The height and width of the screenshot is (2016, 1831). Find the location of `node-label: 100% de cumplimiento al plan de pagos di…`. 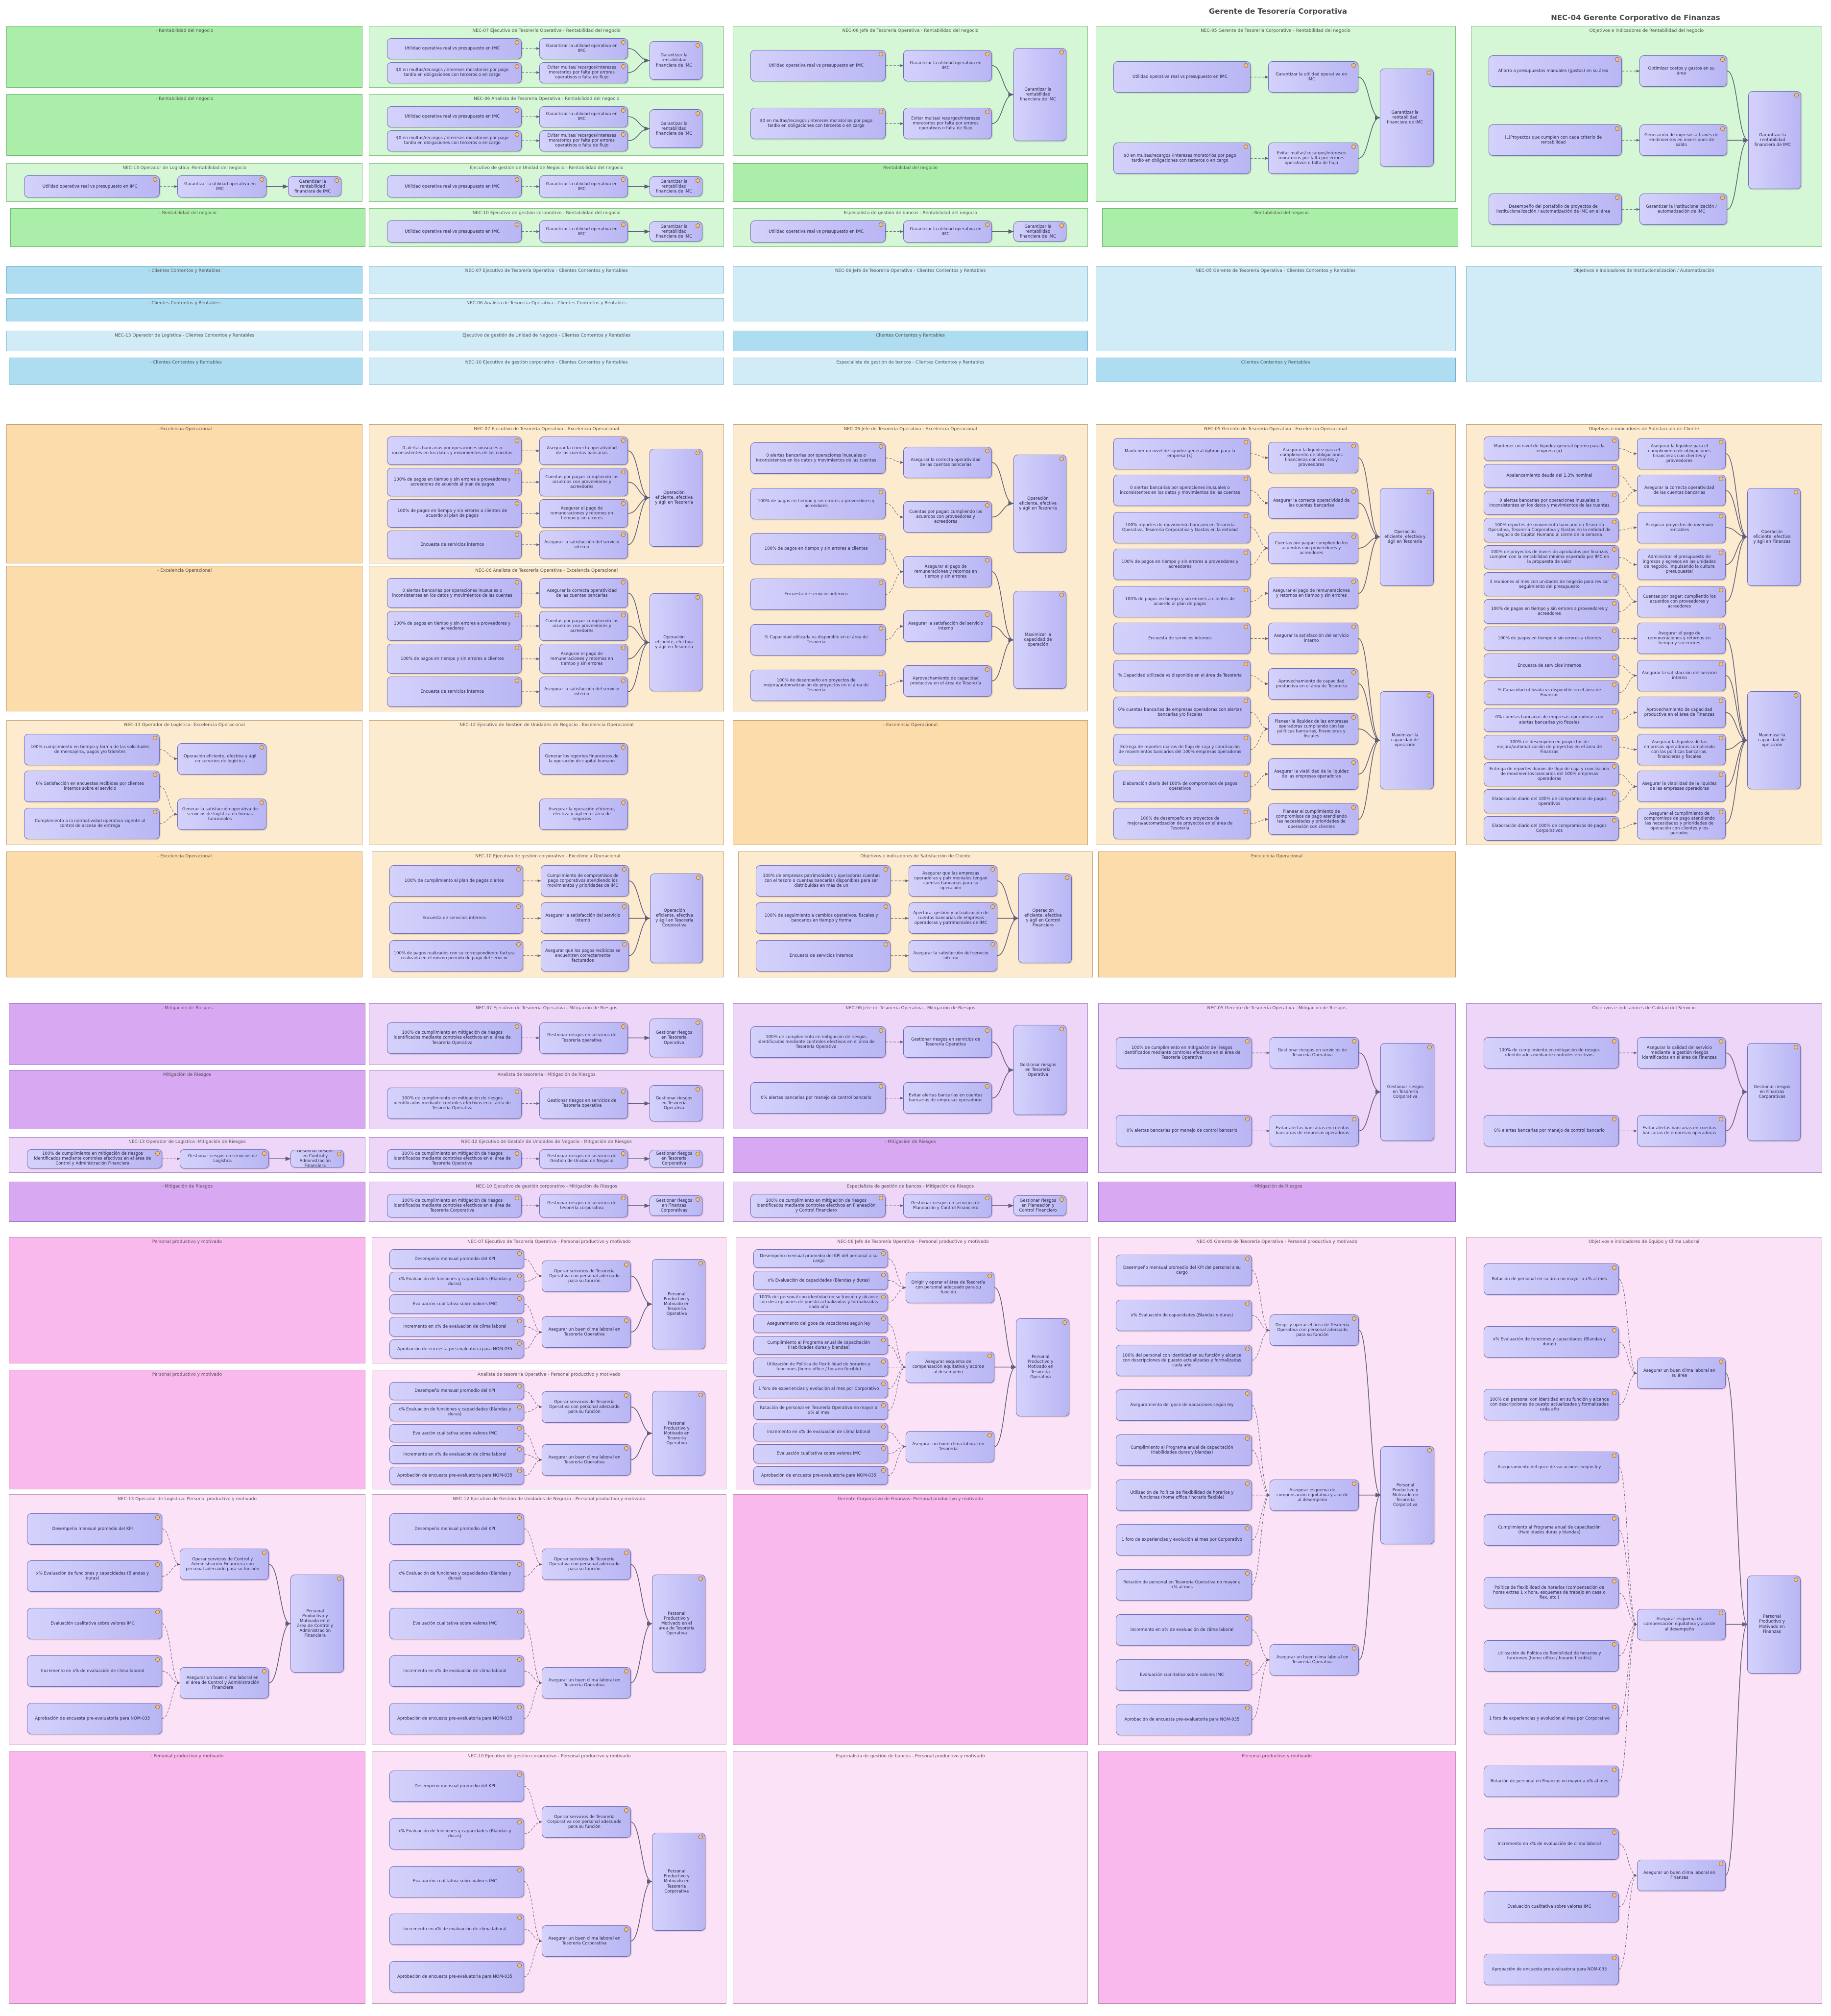

node-label: 100% de cumplimiento al plan de pagos di… is located at coordinates (454, 880).